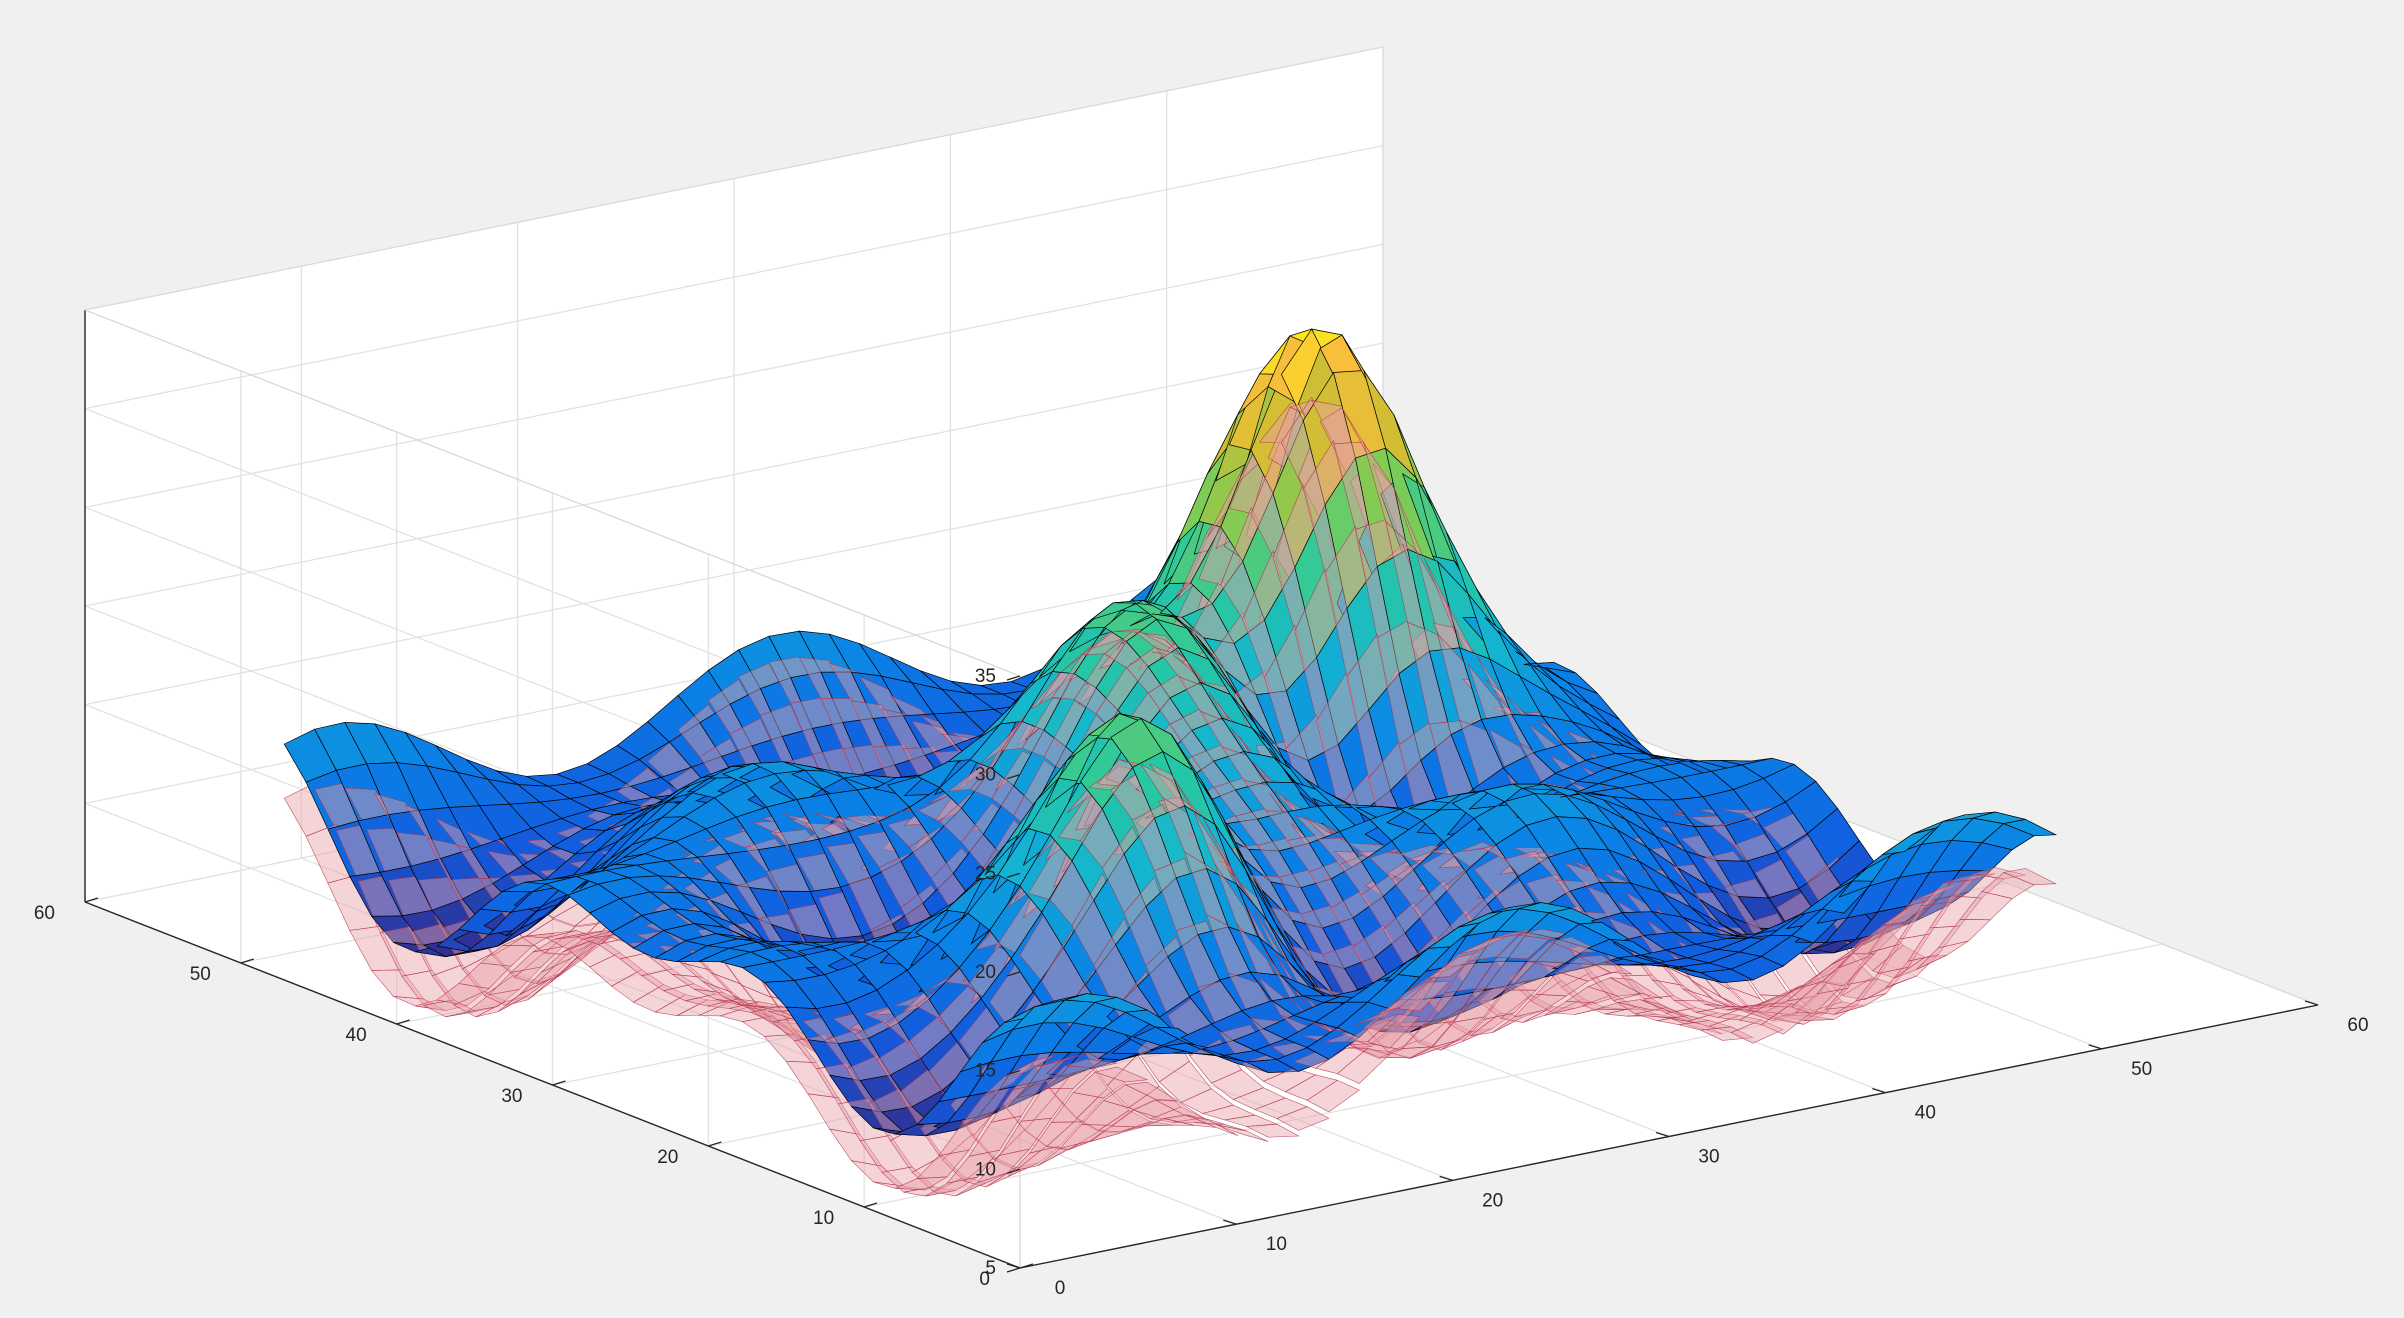 The image size is (2404, 1318). What do you see at coordinates (1708, 1157) in the screenshot?
I see `x-tick-label: 30` at bounding box center [1708, 1157].